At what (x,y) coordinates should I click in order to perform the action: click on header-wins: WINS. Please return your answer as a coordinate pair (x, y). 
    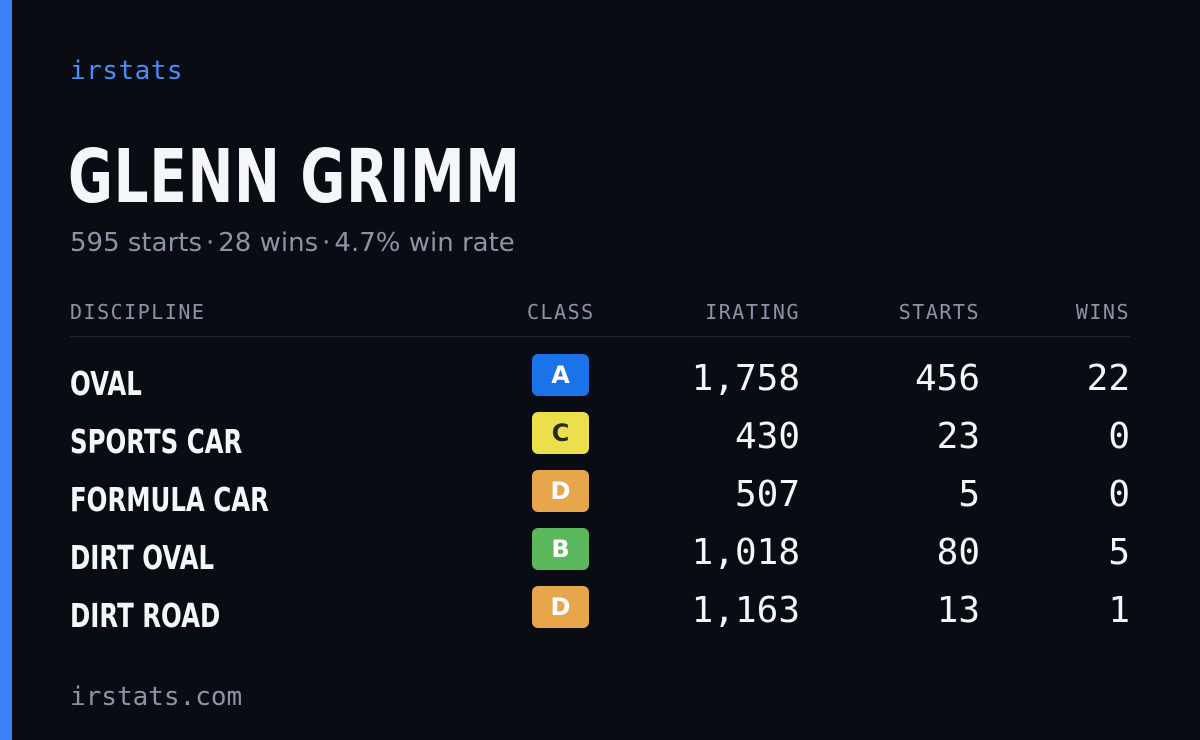
    Looking at the image, I should click on (1102, 312).